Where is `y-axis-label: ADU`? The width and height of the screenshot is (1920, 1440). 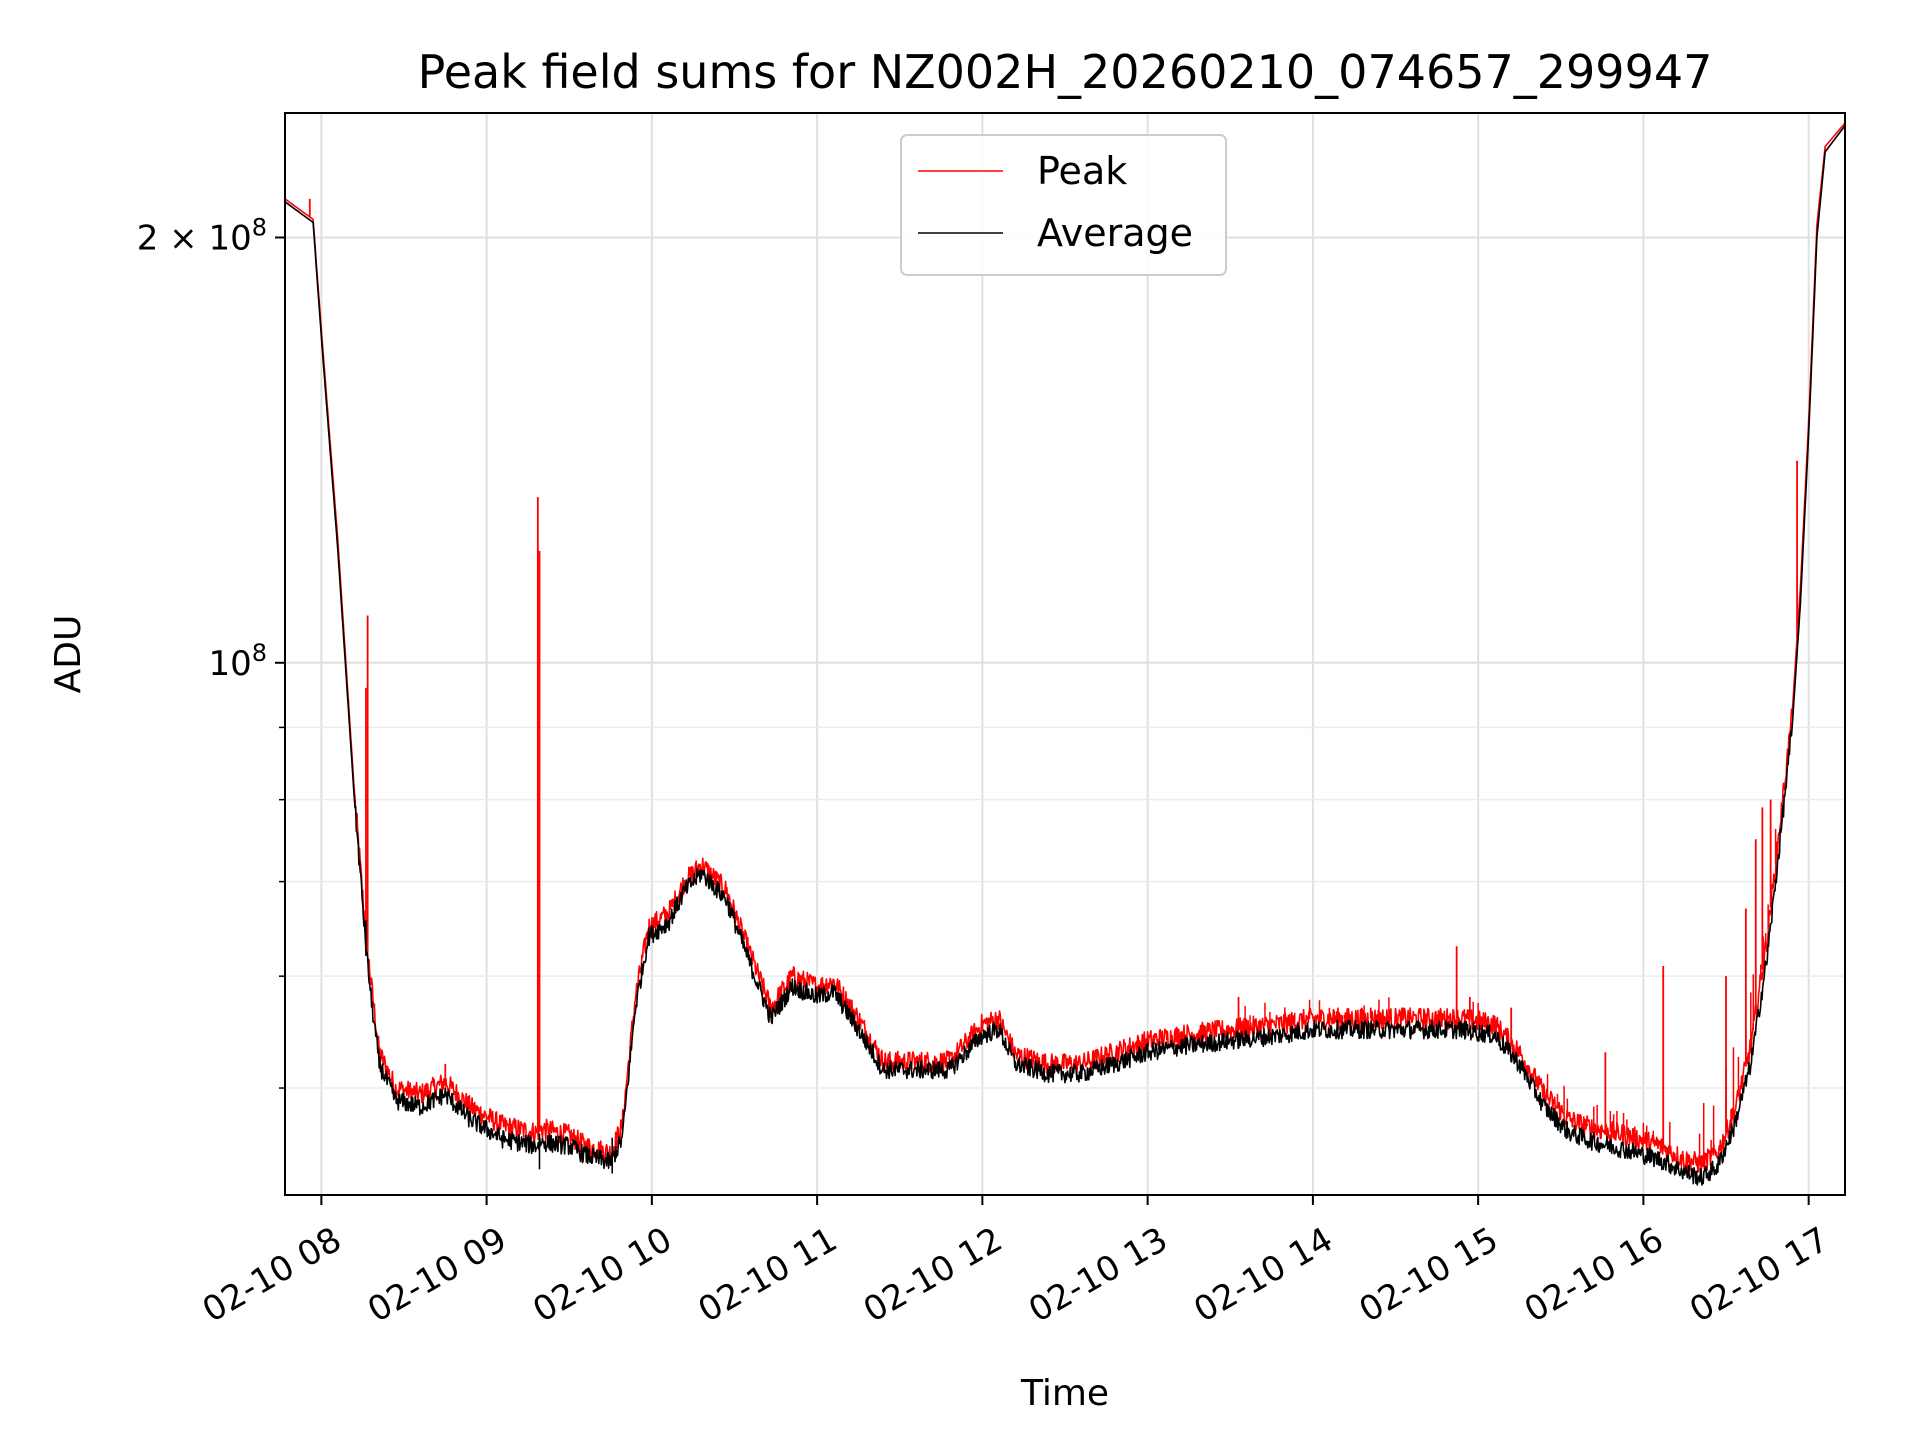 y-axis-label: ADU is located at coordinates (68, 654).